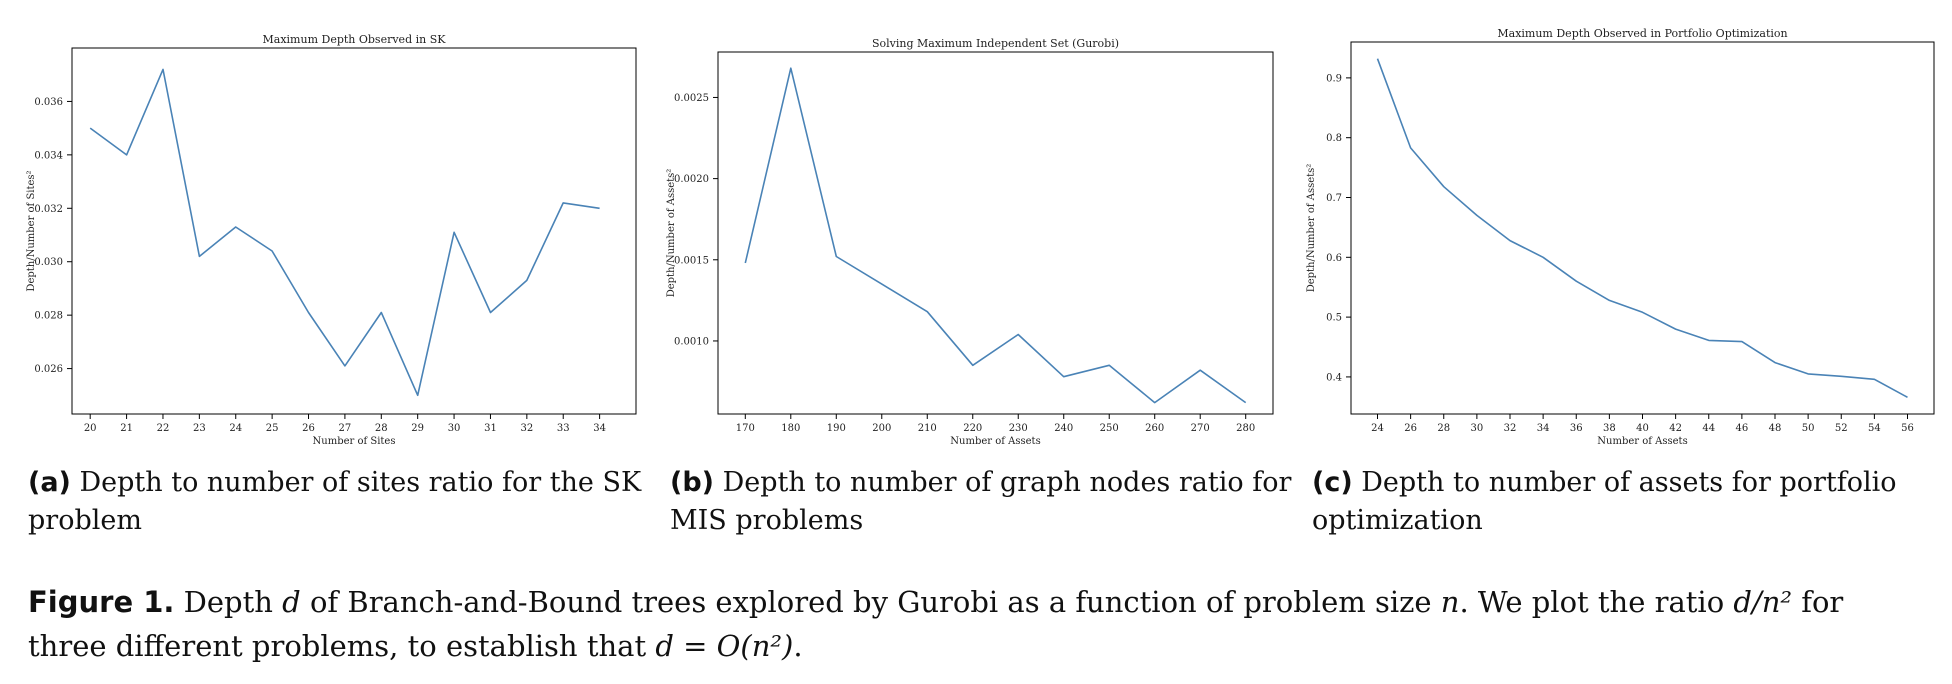  What do you see at coordinates (1200, 428) in the screenshot?
I see `x-tick-label: 270` at bounding box center [1200, 428].